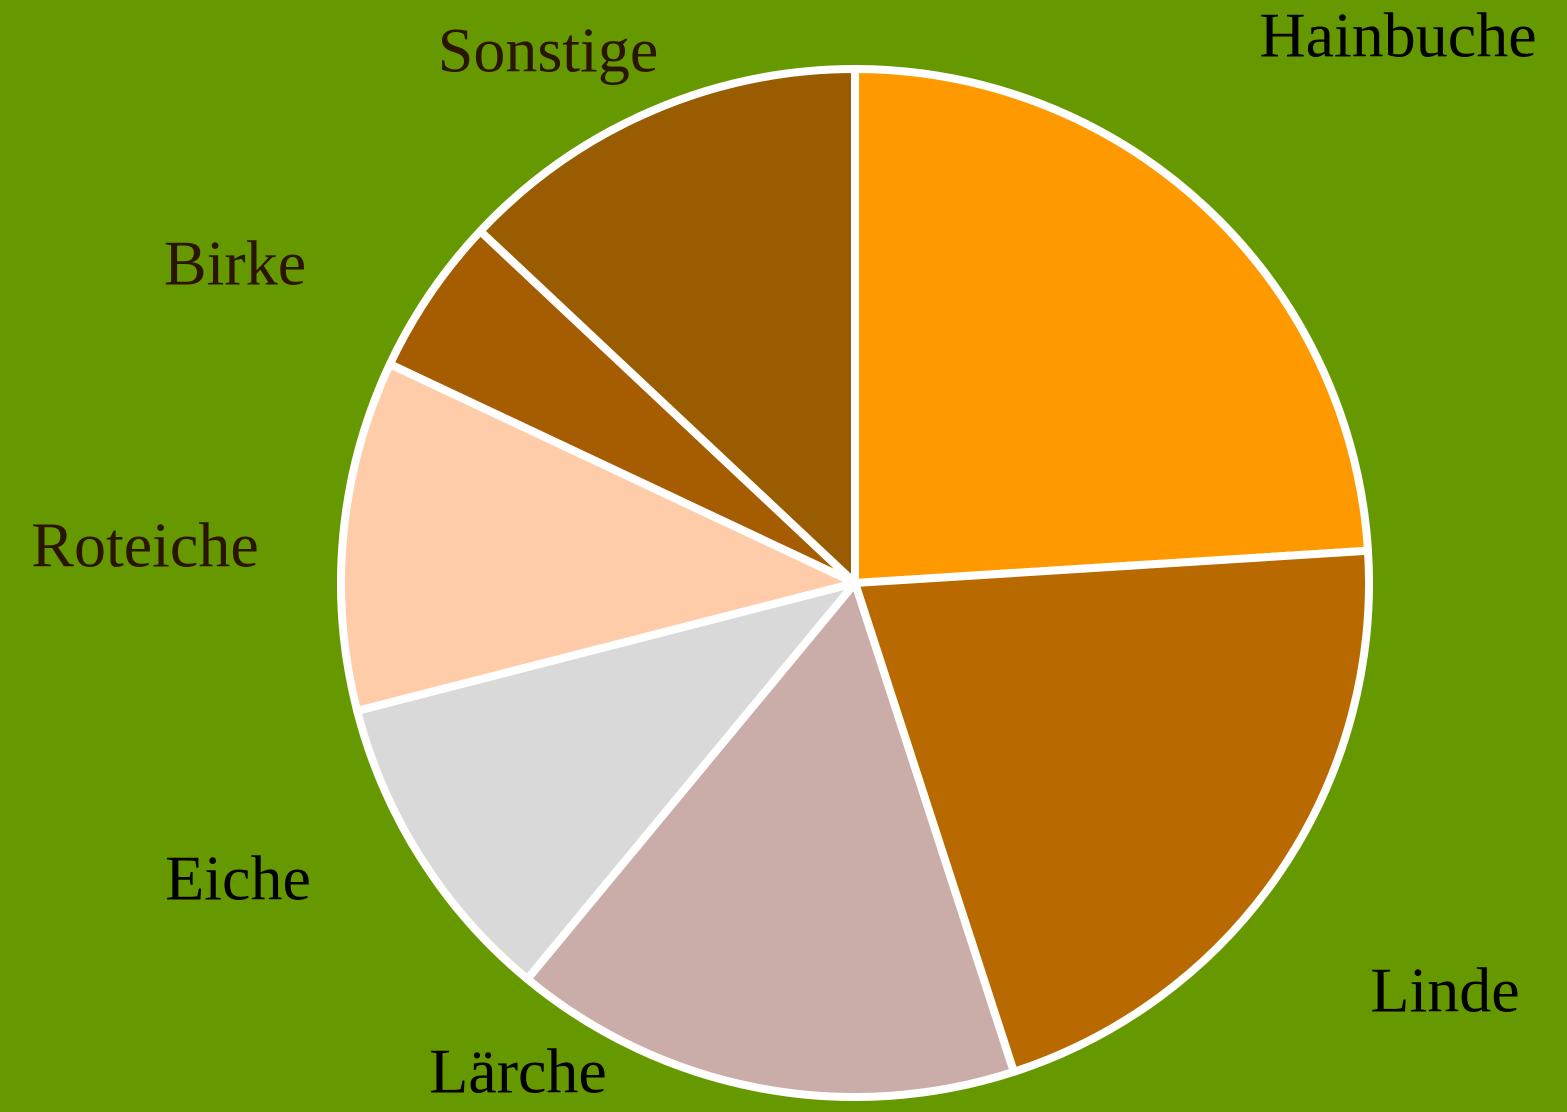  What do you see at coordinates (238, 878) in the screenshot?
I see `slice-label: Eiche` at bounding box center [238, 878].